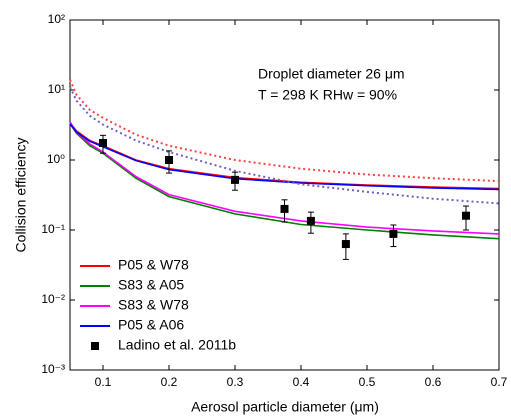 The image size is (511, 420). I want to click on y-tick-label: 10⁻², so click(53, 299).